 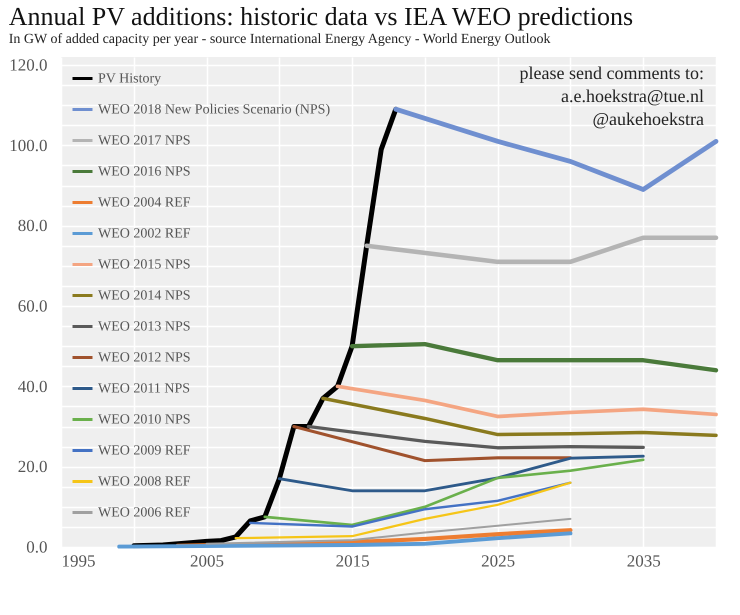 What do you see at coordinates (144, 265) in the screenshot?
I see `legend-label: WEO 2015 NPS` at bounding box center [144, 265].